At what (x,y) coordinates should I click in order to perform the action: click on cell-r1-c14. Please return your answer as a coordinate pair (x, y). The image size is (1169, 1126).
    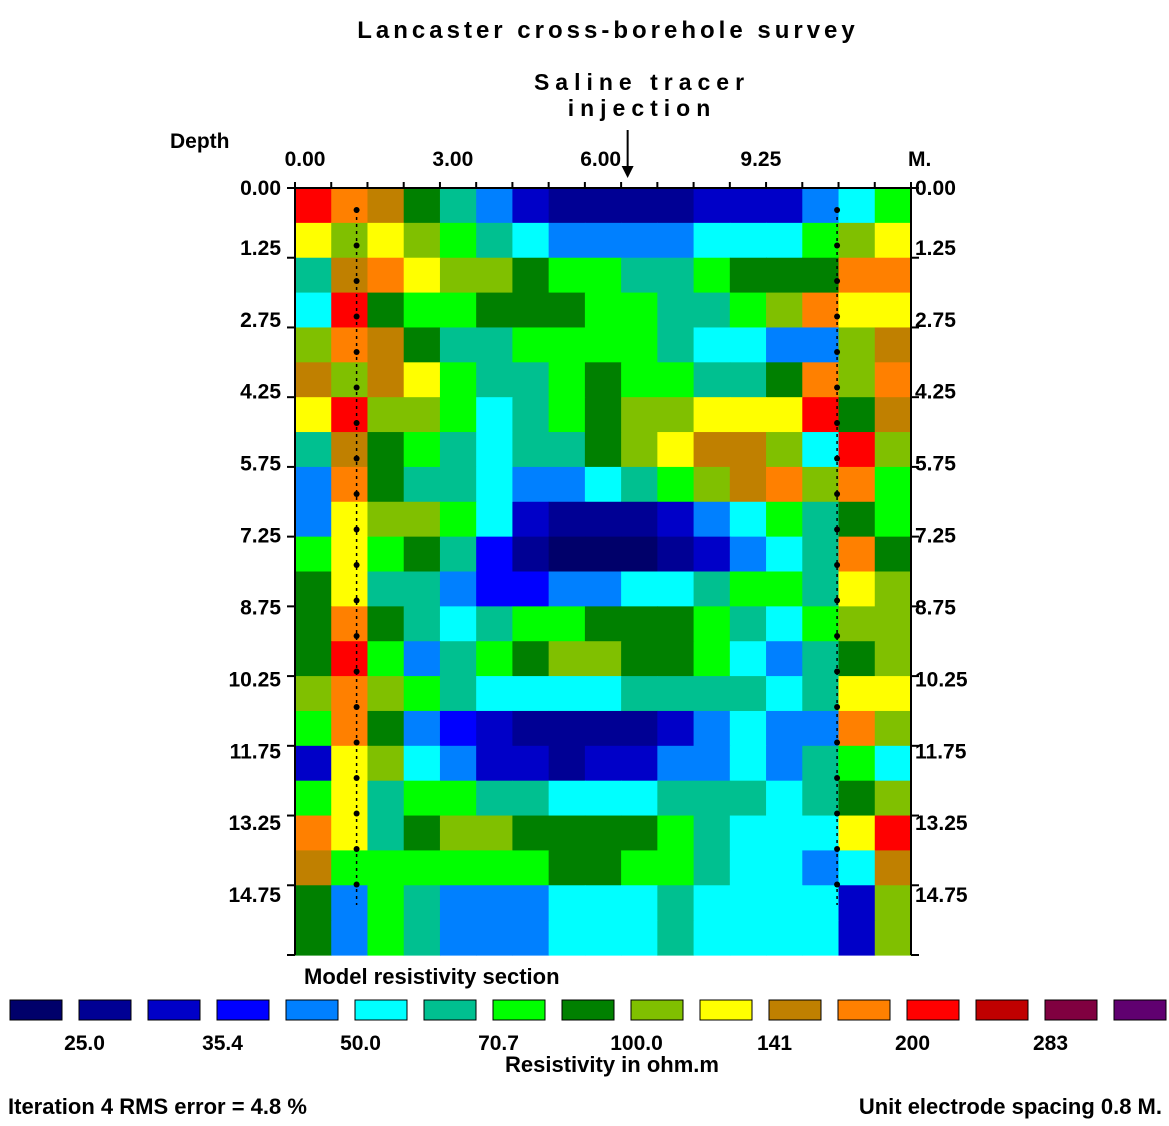
    Looking at the image, I should click on (821, 240).